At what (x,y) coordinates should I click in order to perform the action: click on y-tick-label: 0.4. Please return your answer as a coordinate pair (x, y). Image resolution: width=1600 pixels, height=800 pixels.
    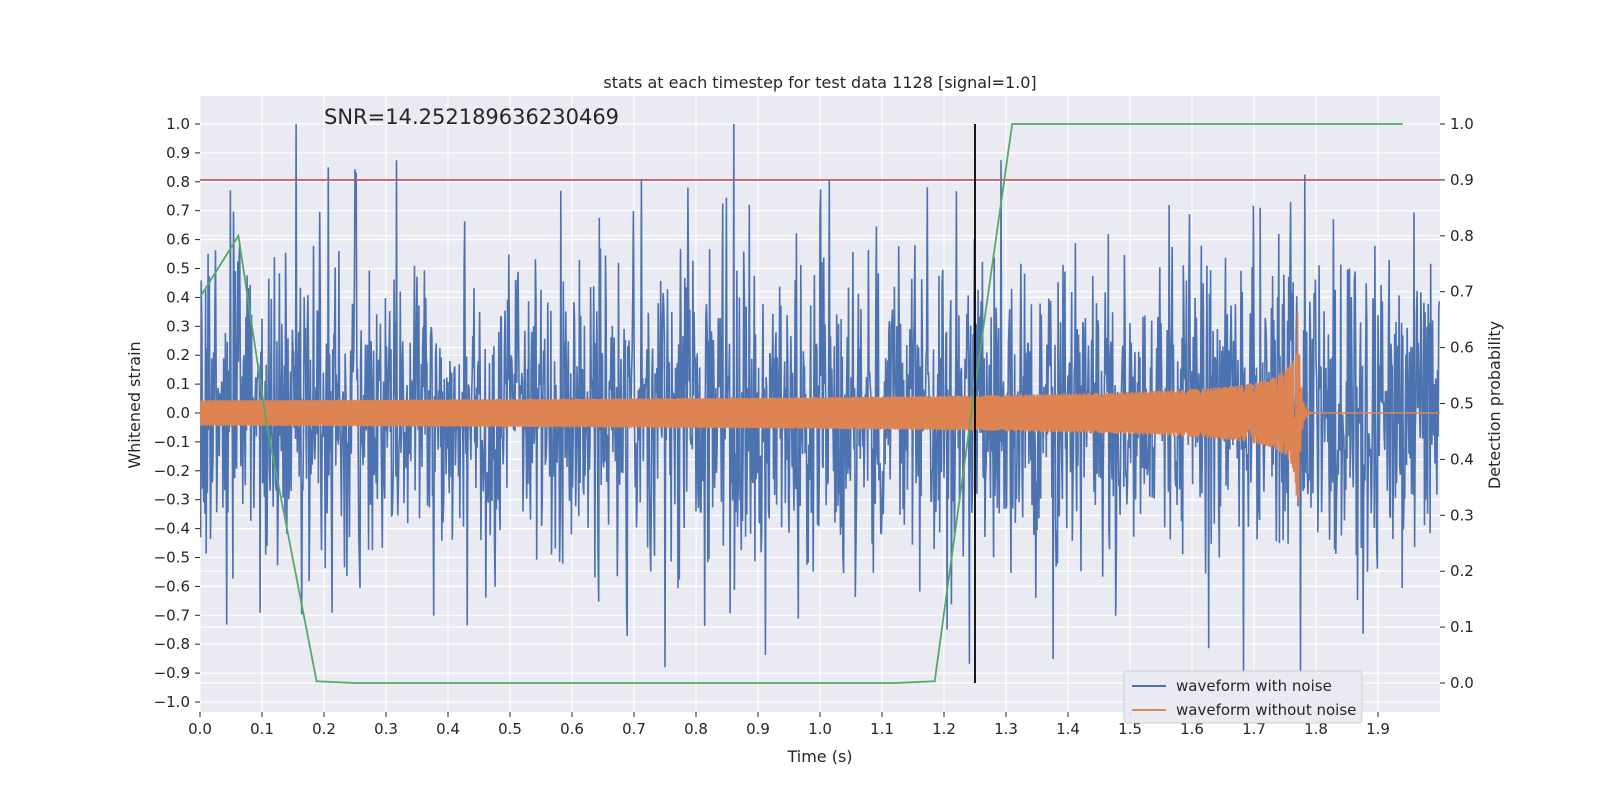
    Looking at the image, I should click on (178, 297).